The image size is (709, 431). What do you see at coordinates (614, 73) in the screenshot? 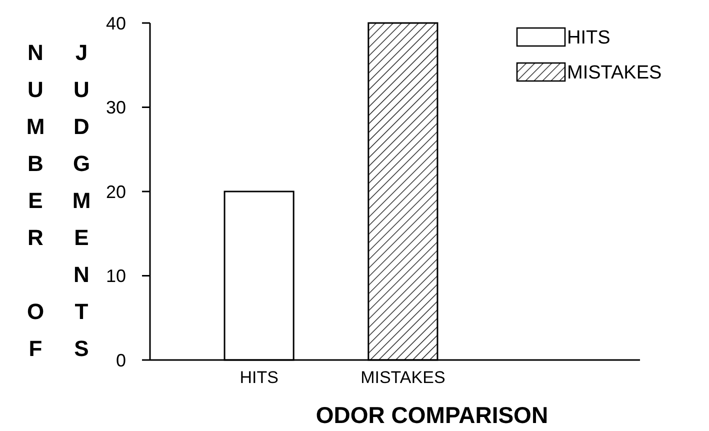
I see `legend-label: MISTAKES` at bounding box center [614, 73].